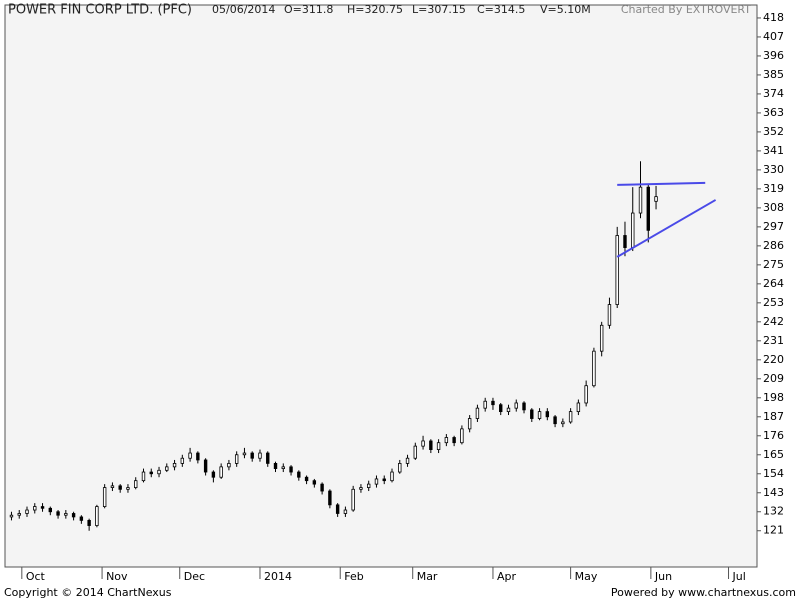 The width and height of the screenshot is (800, 600). I want to click on y-tick-label: 231, so click(773, 340).